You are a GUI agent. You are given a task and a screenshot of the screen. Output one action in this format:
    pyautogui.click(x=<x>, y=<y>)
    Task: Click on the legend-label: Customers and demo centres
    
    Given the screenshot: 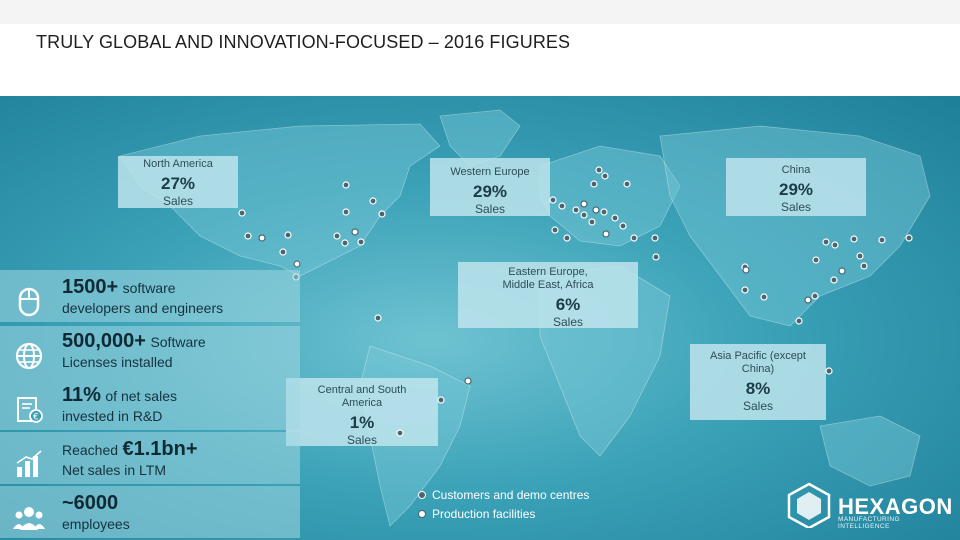 What is the action you would take?
    pyautogui.click(x=511, y=495)
    